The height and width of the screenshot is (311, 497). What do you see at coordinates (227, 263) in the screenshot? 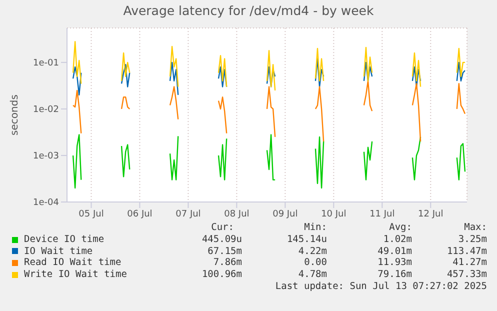
I see `text: 7.86m` at bounding box center [227, 263].